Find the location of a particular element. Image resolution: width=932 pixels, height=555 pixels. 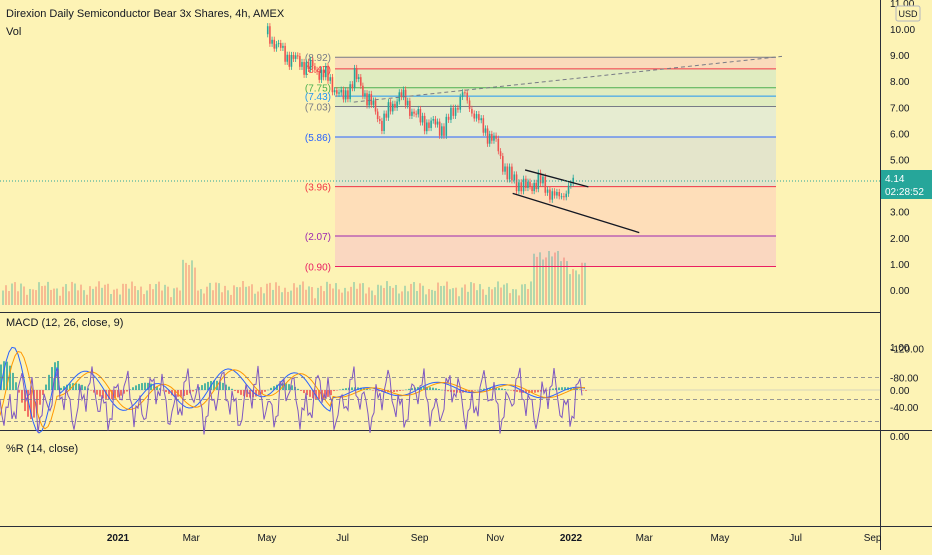

williams-tick-label: -120.00 is located at coordinates (907, 349).